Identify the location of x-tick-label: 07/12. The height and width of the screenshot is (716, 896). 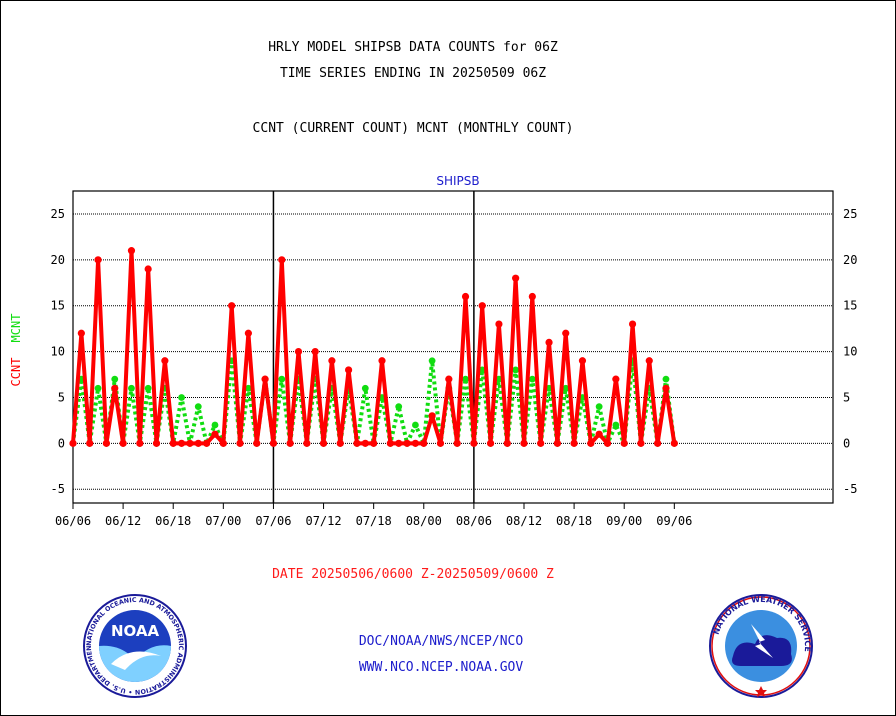
(323, 521).